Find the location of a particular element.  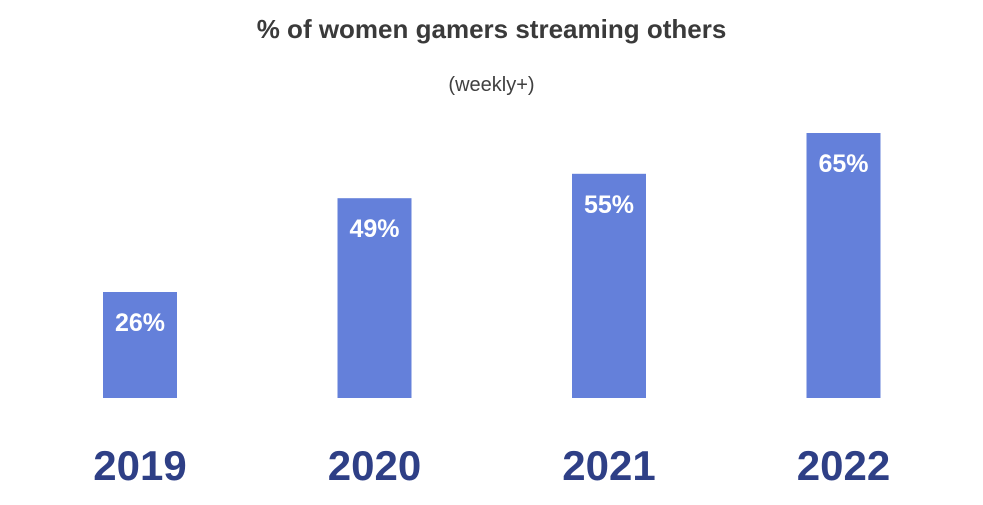

x-tick-label-2021: 2021 is located at coordinates (608, 465).